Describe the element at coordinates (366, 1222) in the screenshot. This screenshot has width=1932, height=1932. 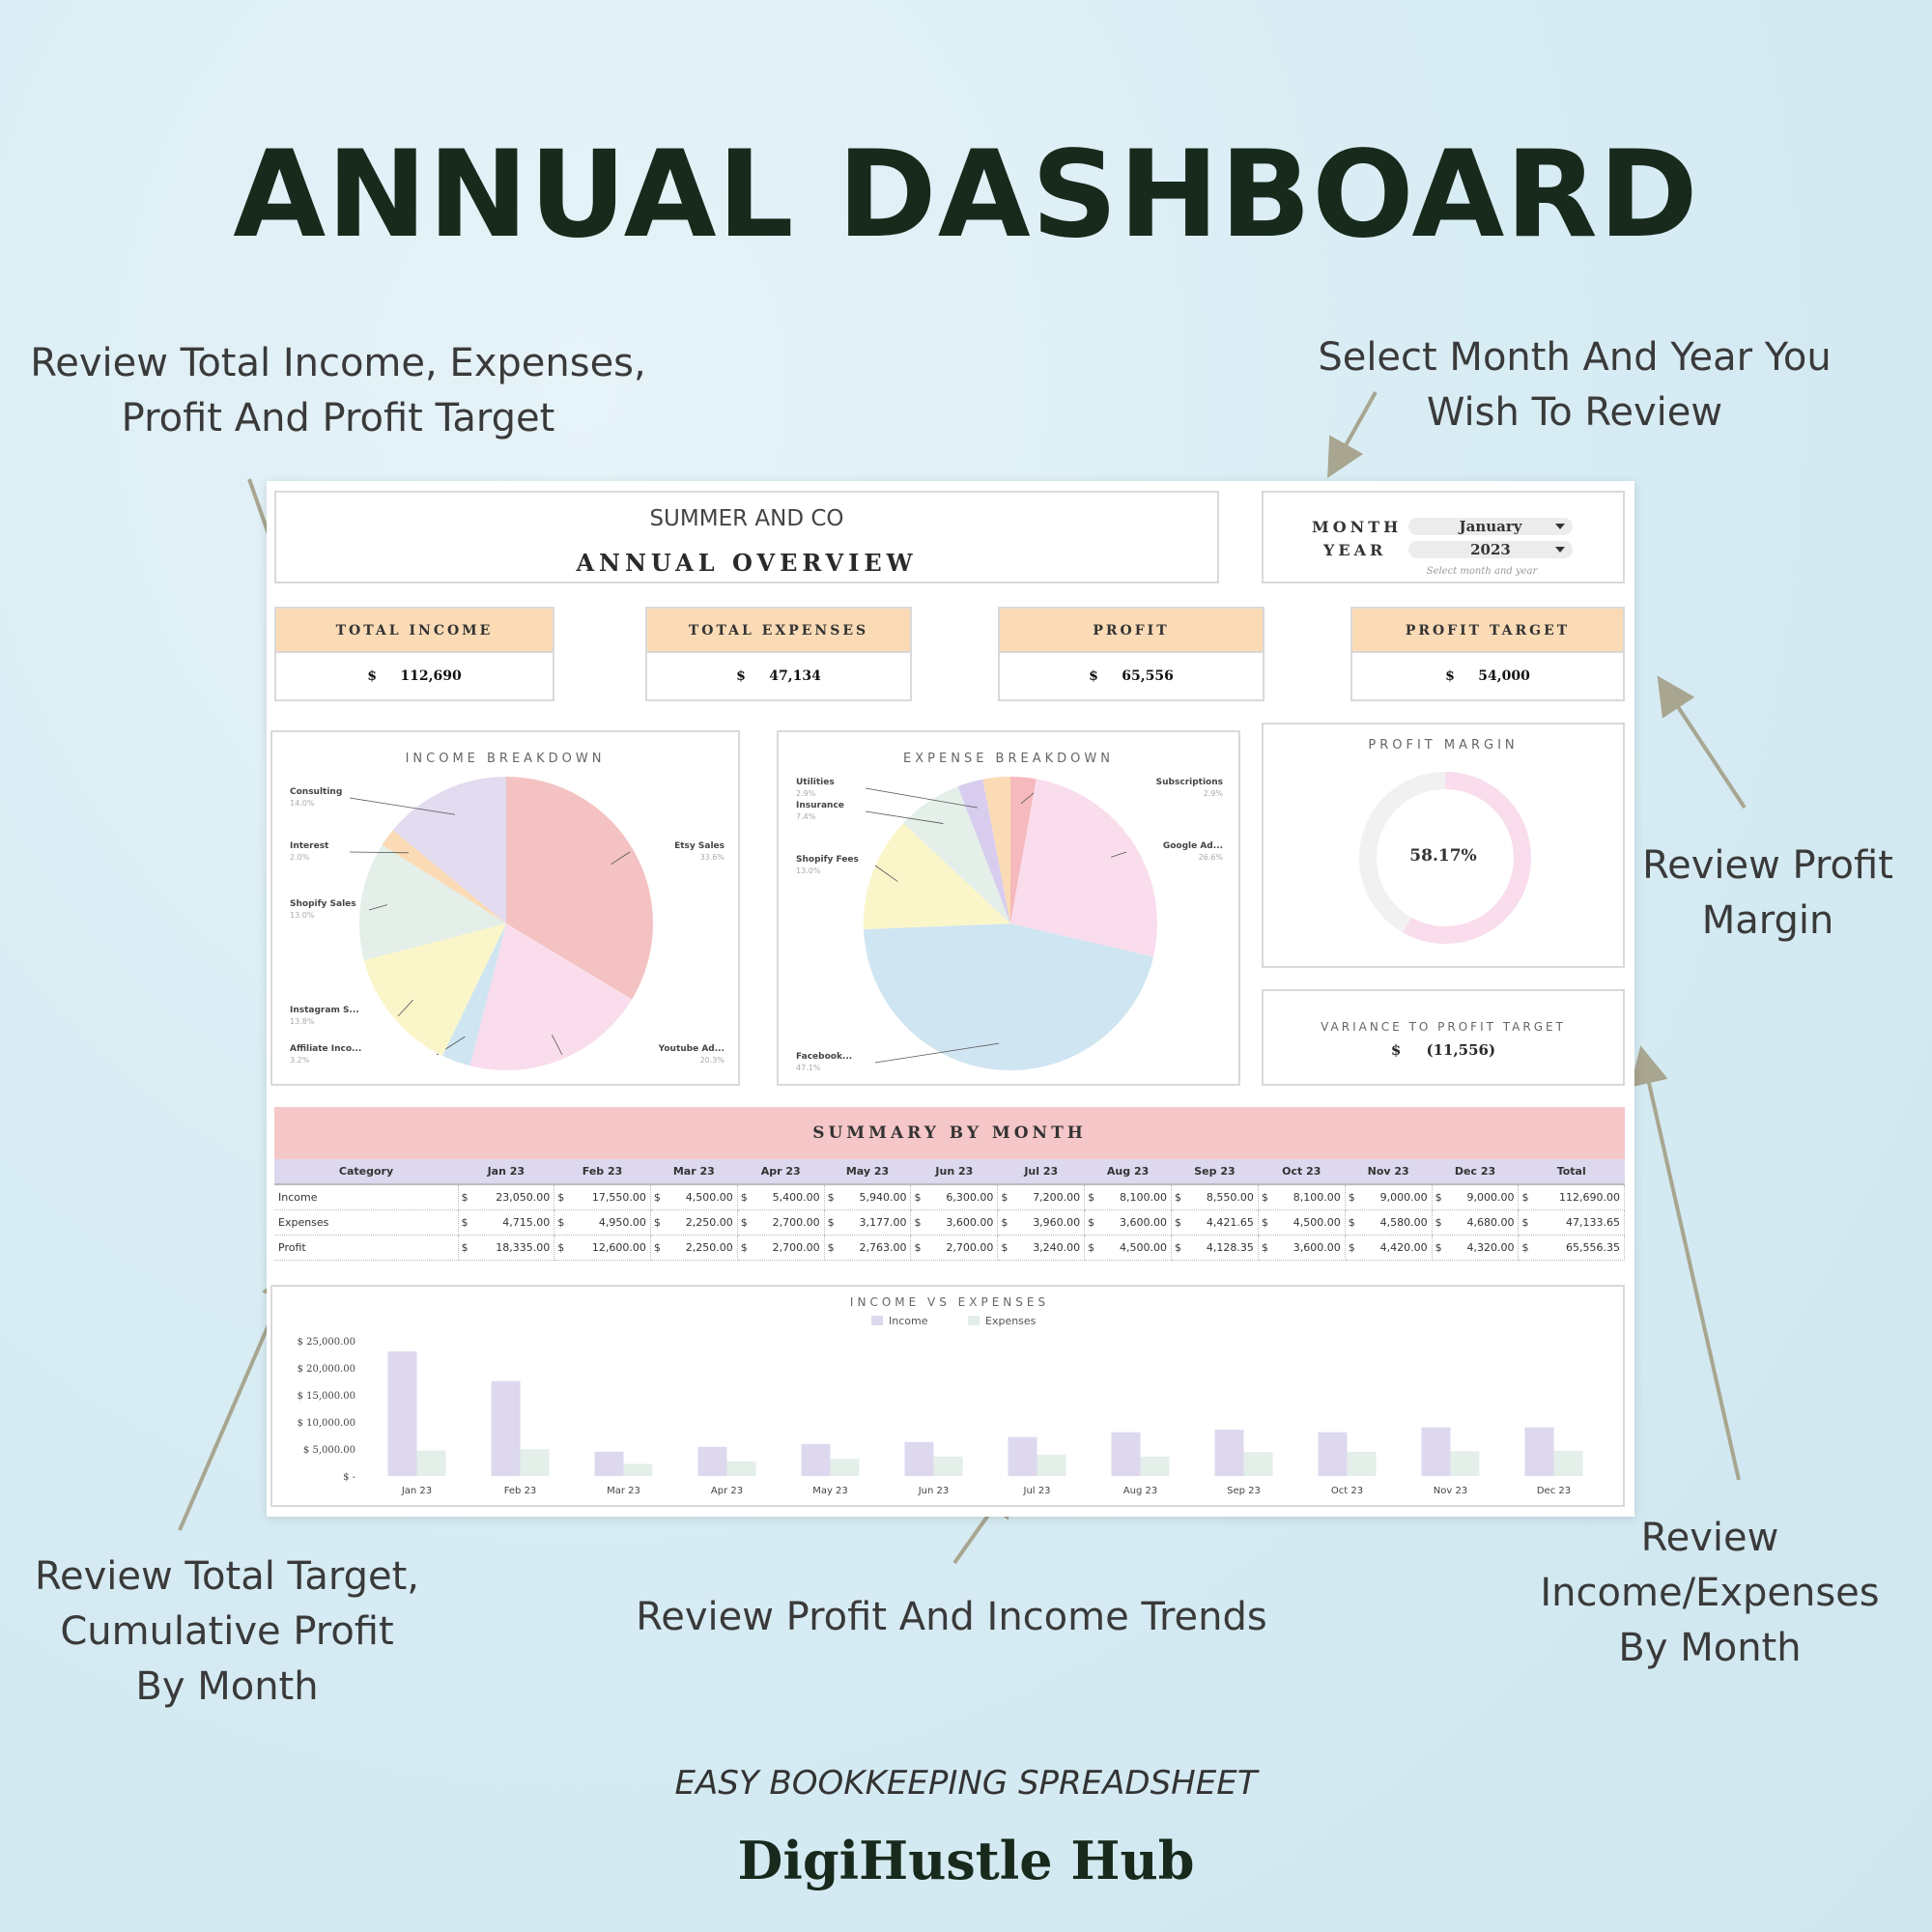
I see `row-category: Expenses` at that location.